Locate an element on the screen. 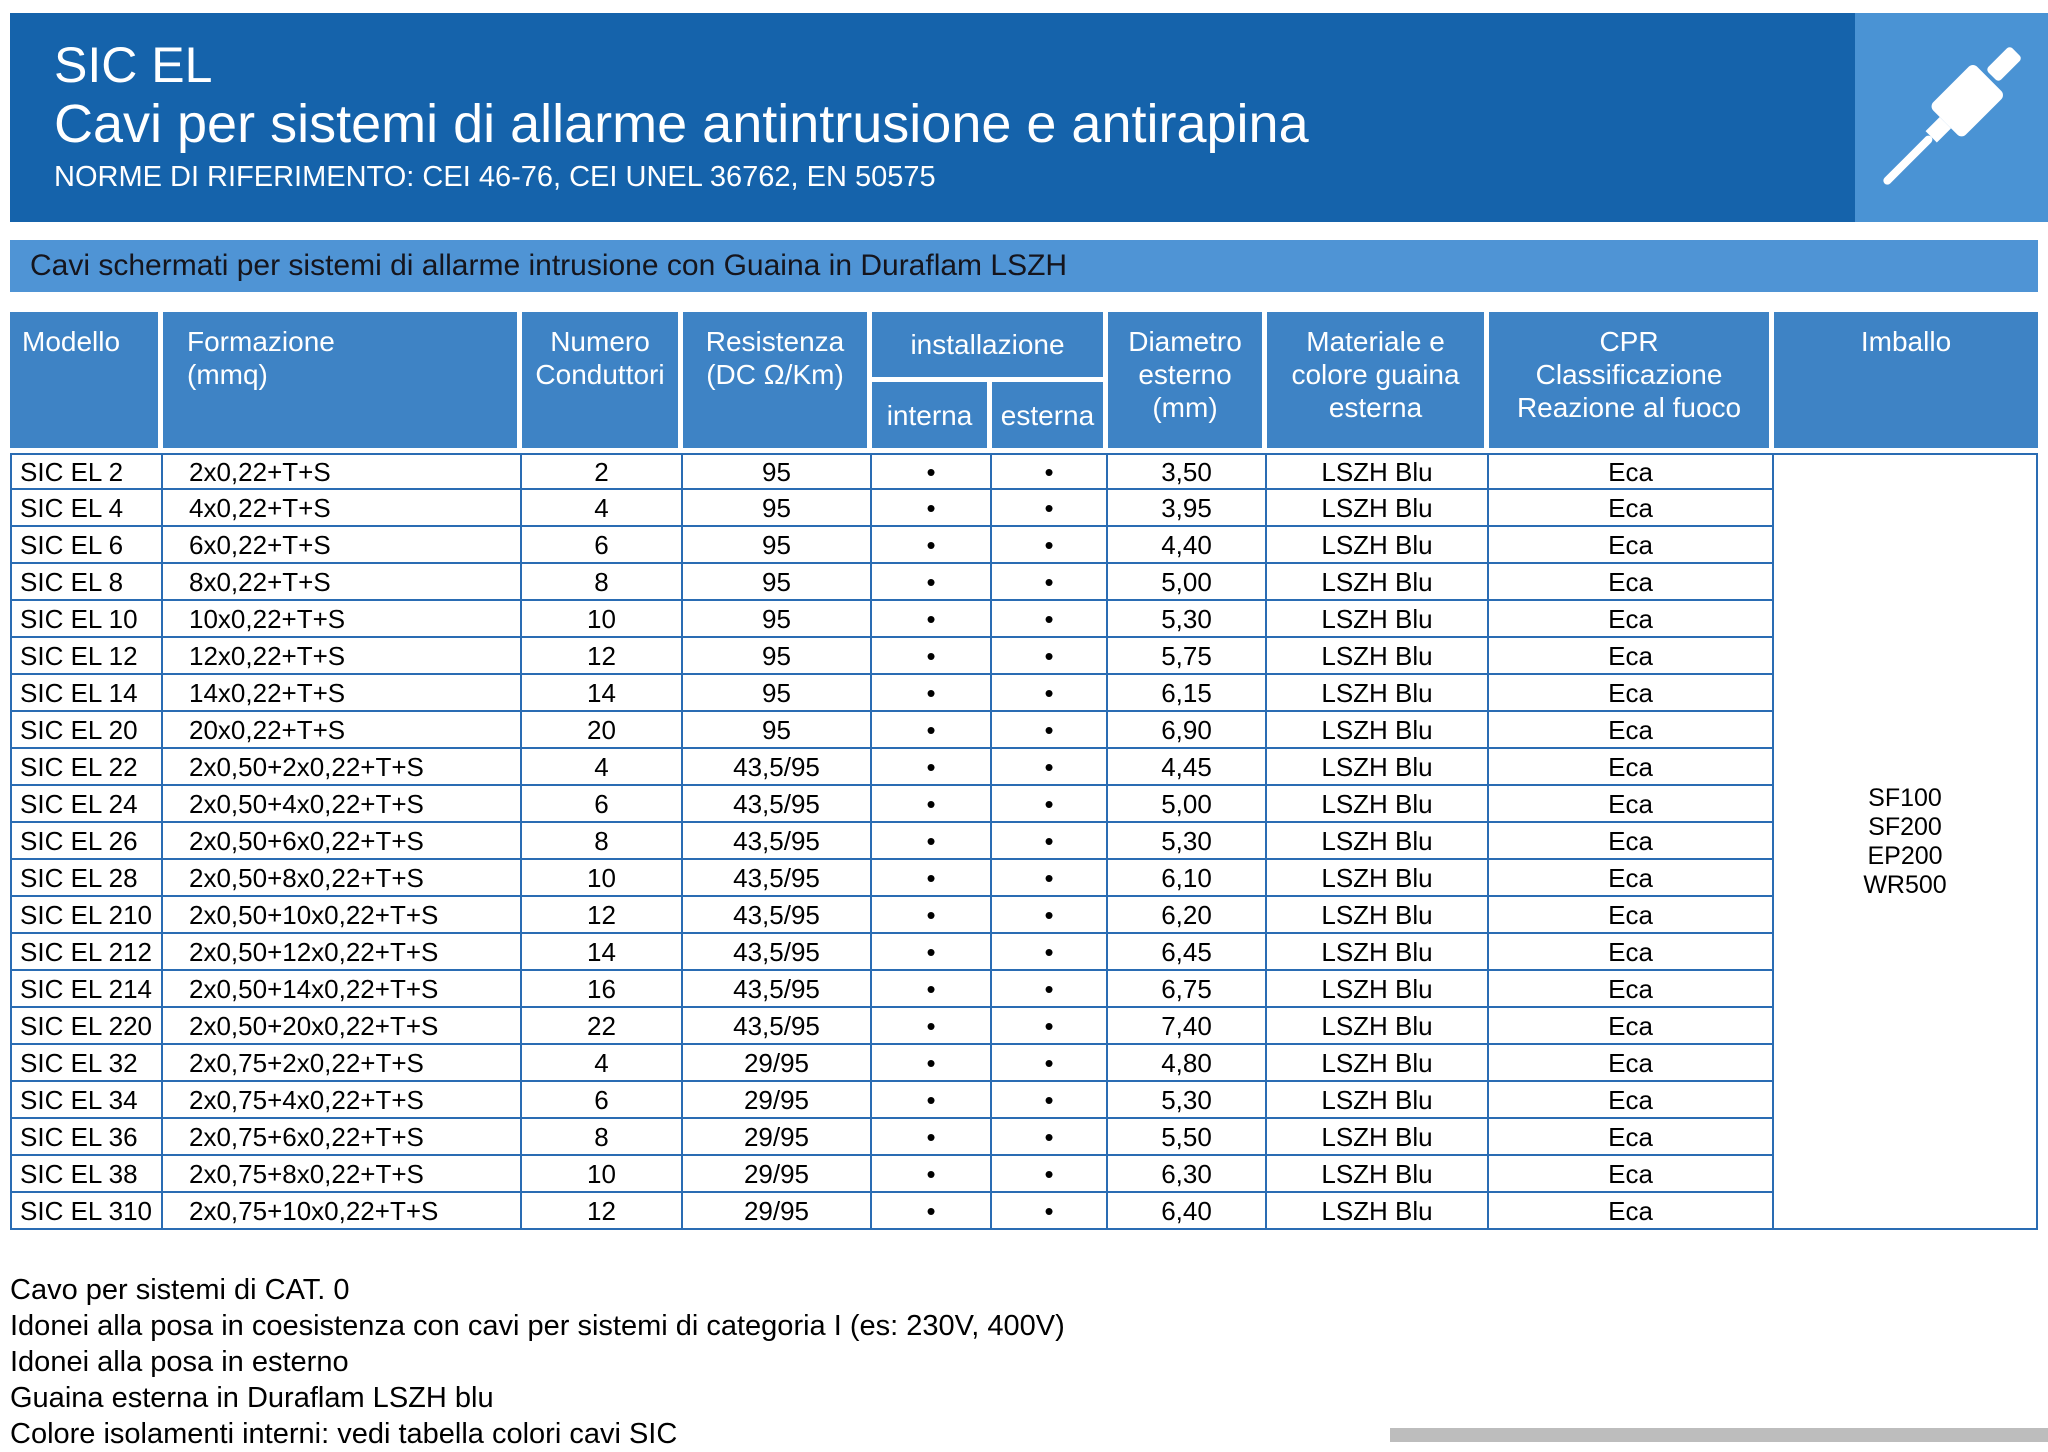  col-header-installazione: installazione is located at coordinates (990, 347).